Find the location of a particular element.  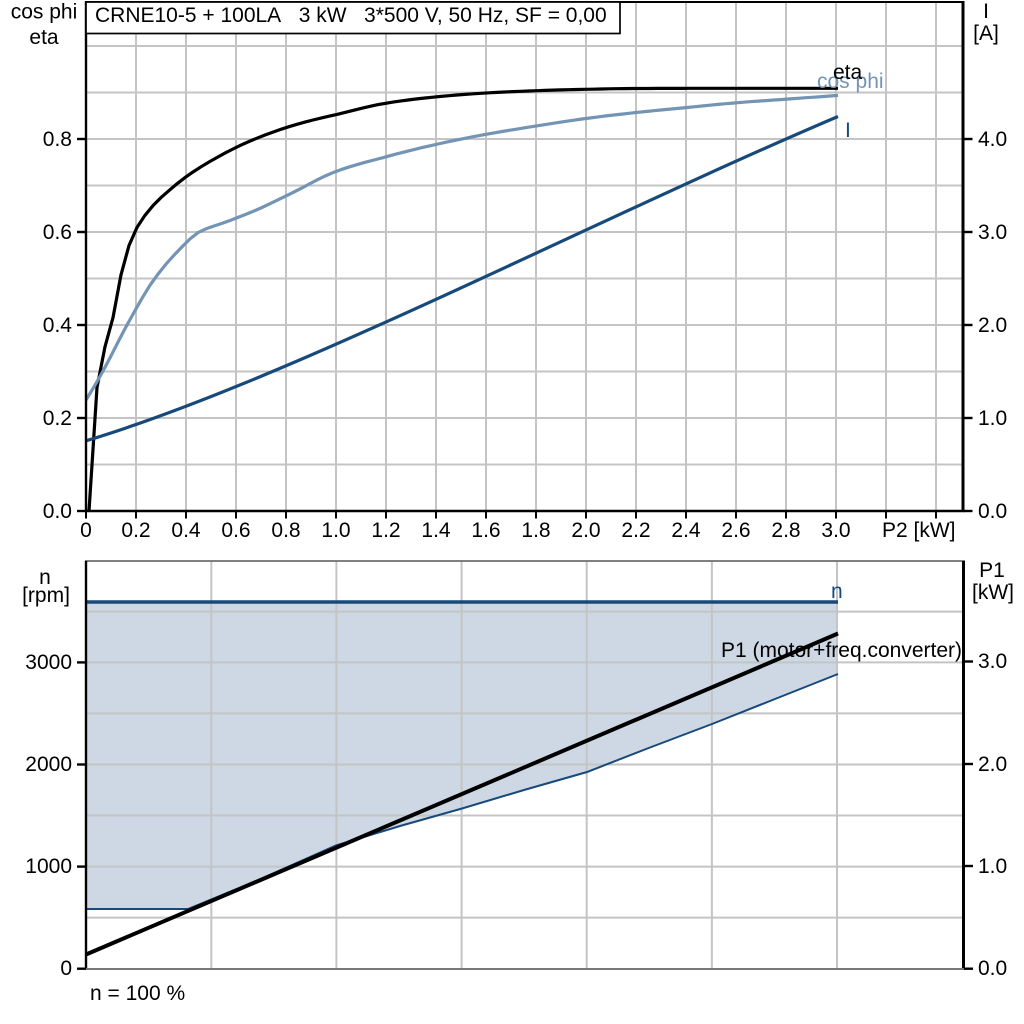

svg-text: 1.4 is located at coordinates (436, 530).